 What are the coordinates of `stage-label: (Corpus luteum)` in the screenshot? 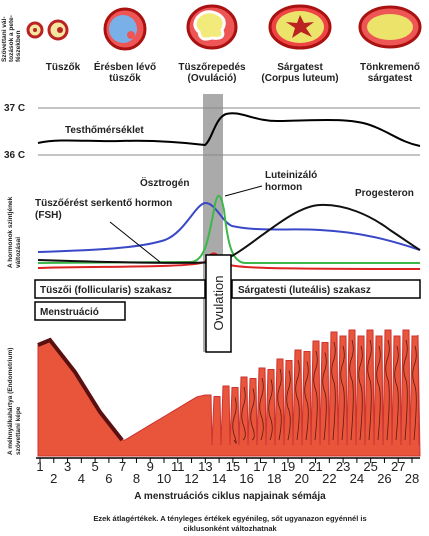 It's located at (299, 78).